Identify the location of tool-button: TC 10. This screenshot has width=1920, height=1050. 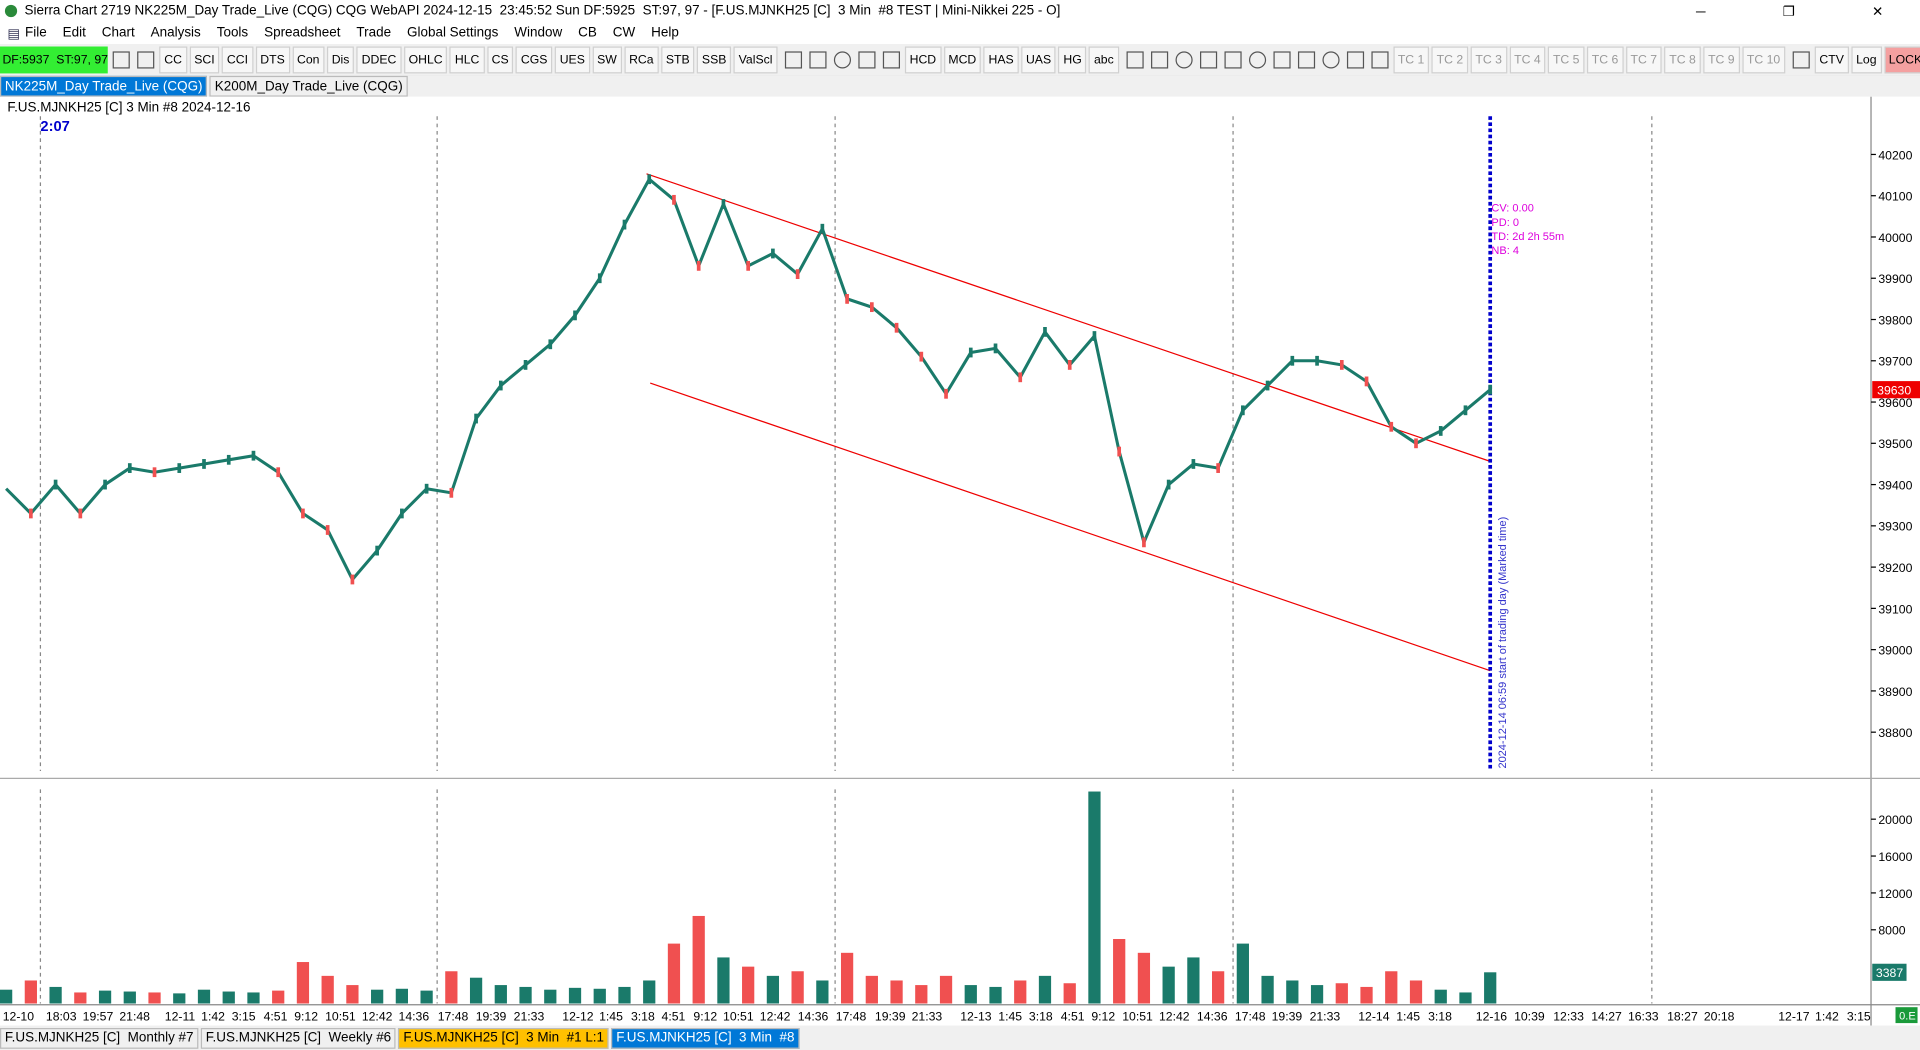
(1763, 60).